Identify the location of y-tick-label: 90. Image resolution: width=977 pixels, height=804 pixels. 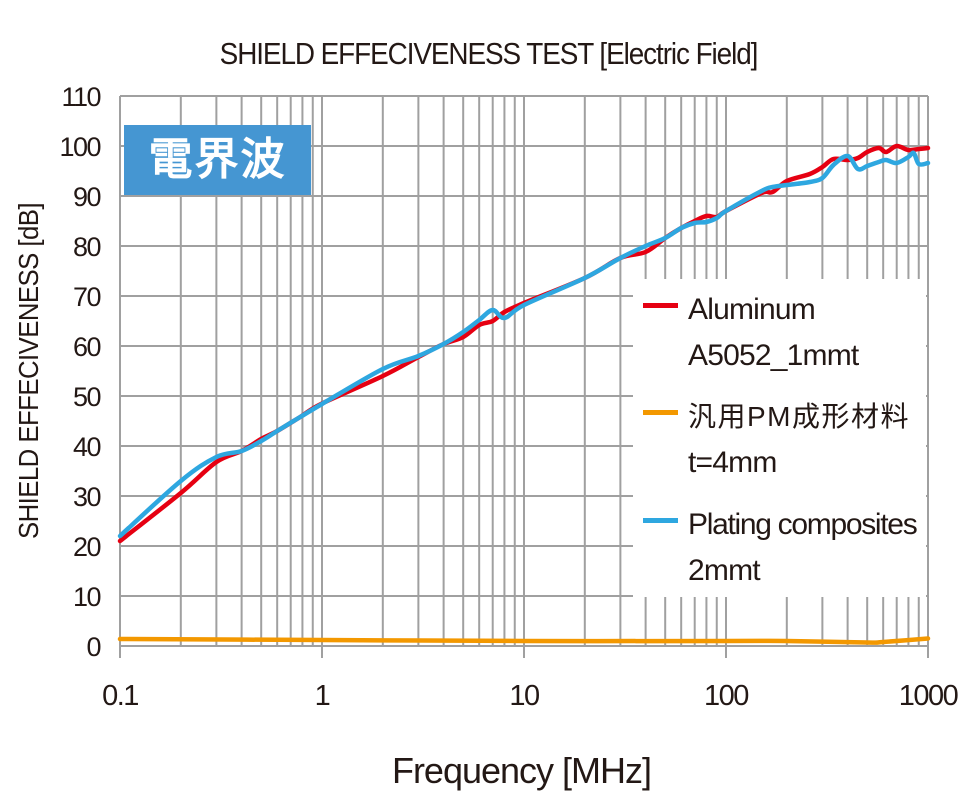
(87, 197).